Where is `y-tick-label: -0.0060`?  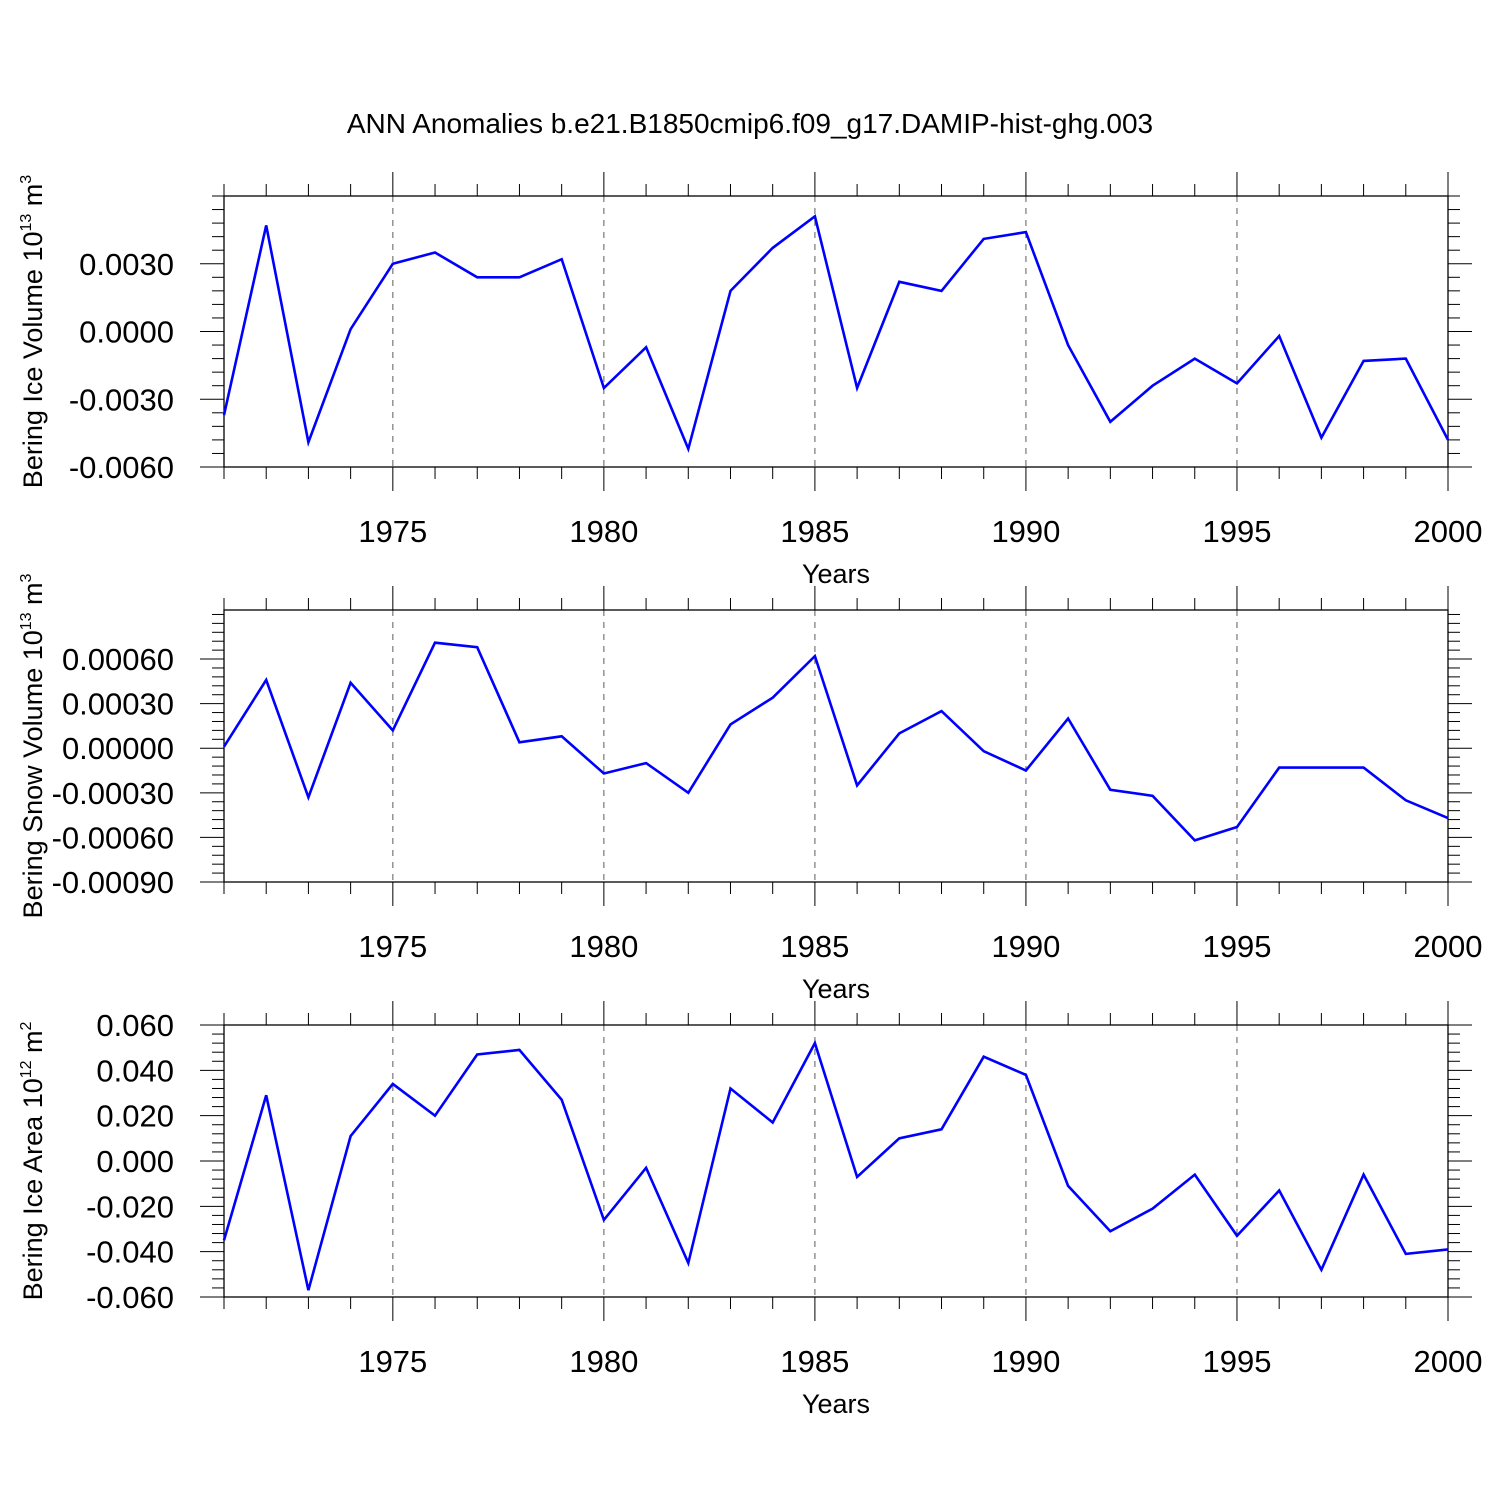
y-tick-label: -0.0060 is located at coordinates (121, 467).